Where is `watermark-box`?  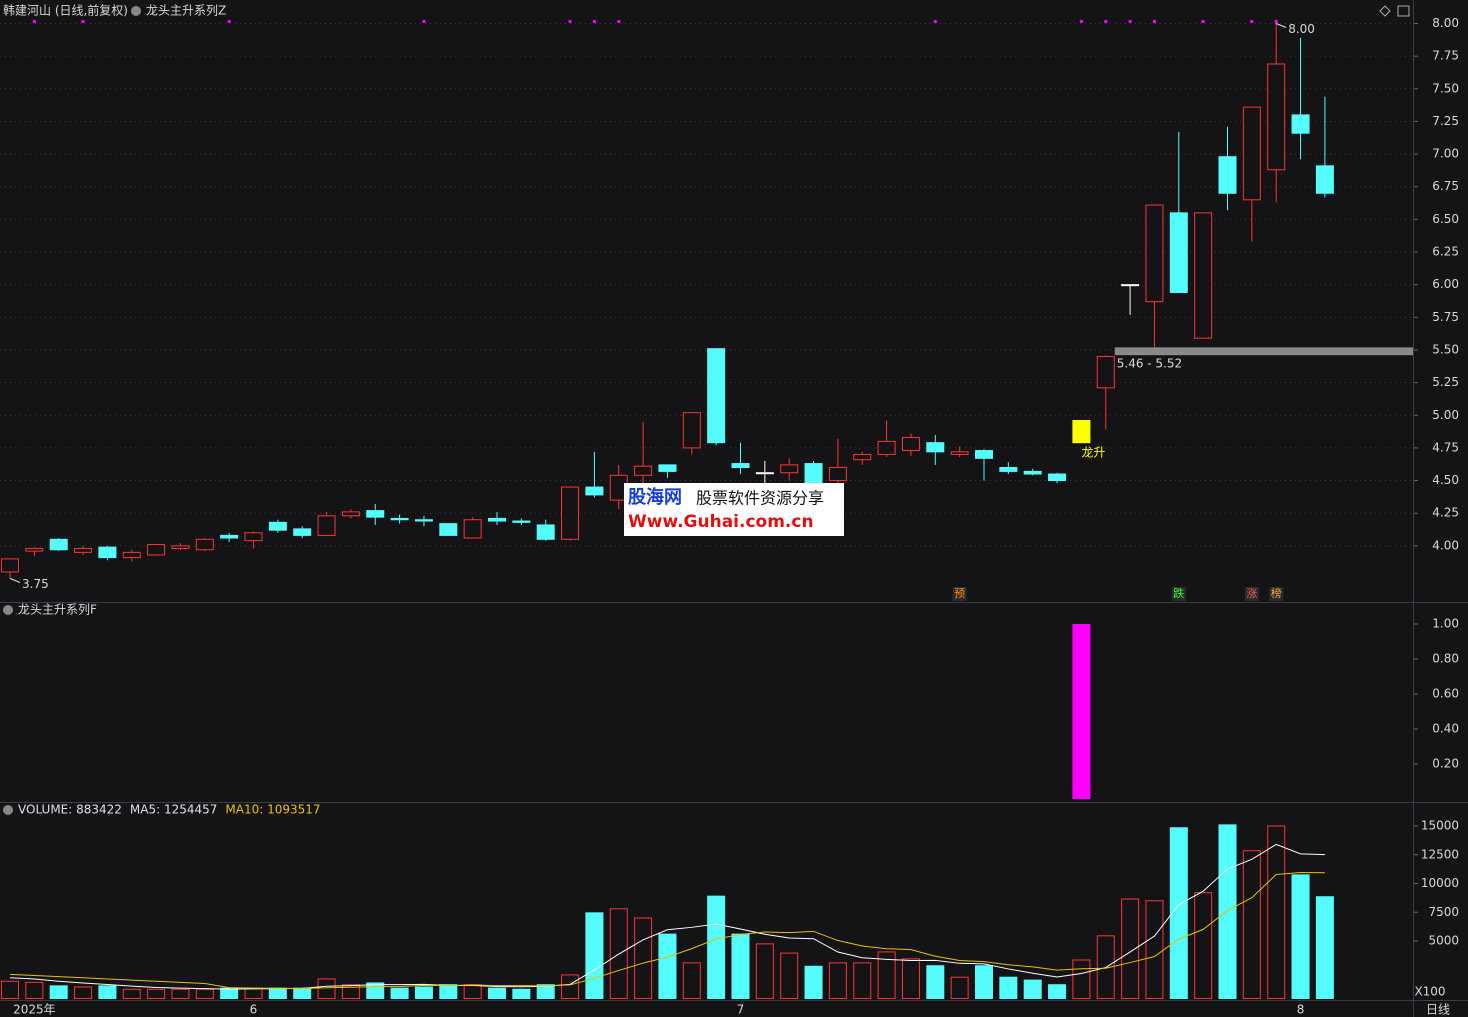
watermark-box is located at coordinates (734, 509).